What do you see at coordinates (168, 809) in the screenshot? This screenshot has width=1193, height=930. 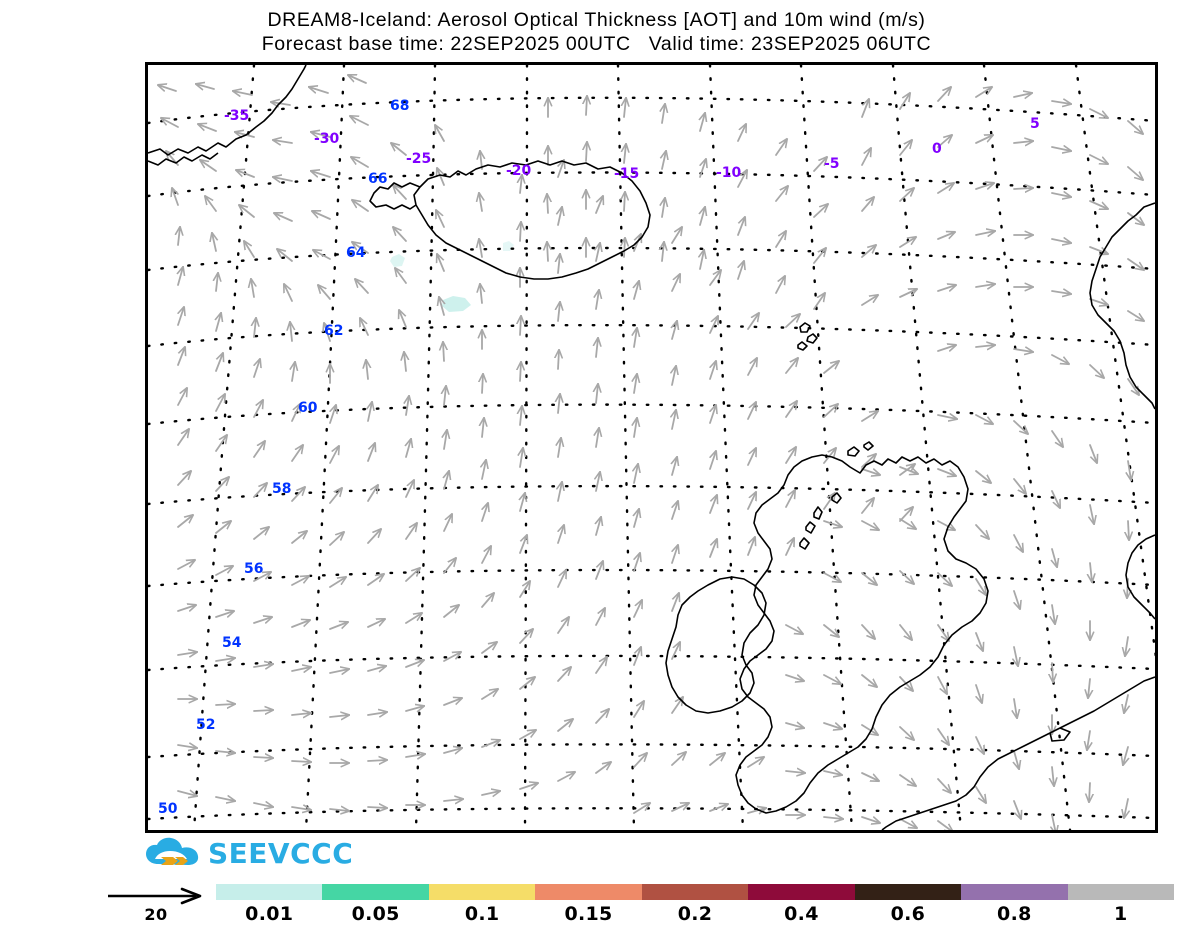 I see `lat-label-50: 50` at bounding box center [168, 809].